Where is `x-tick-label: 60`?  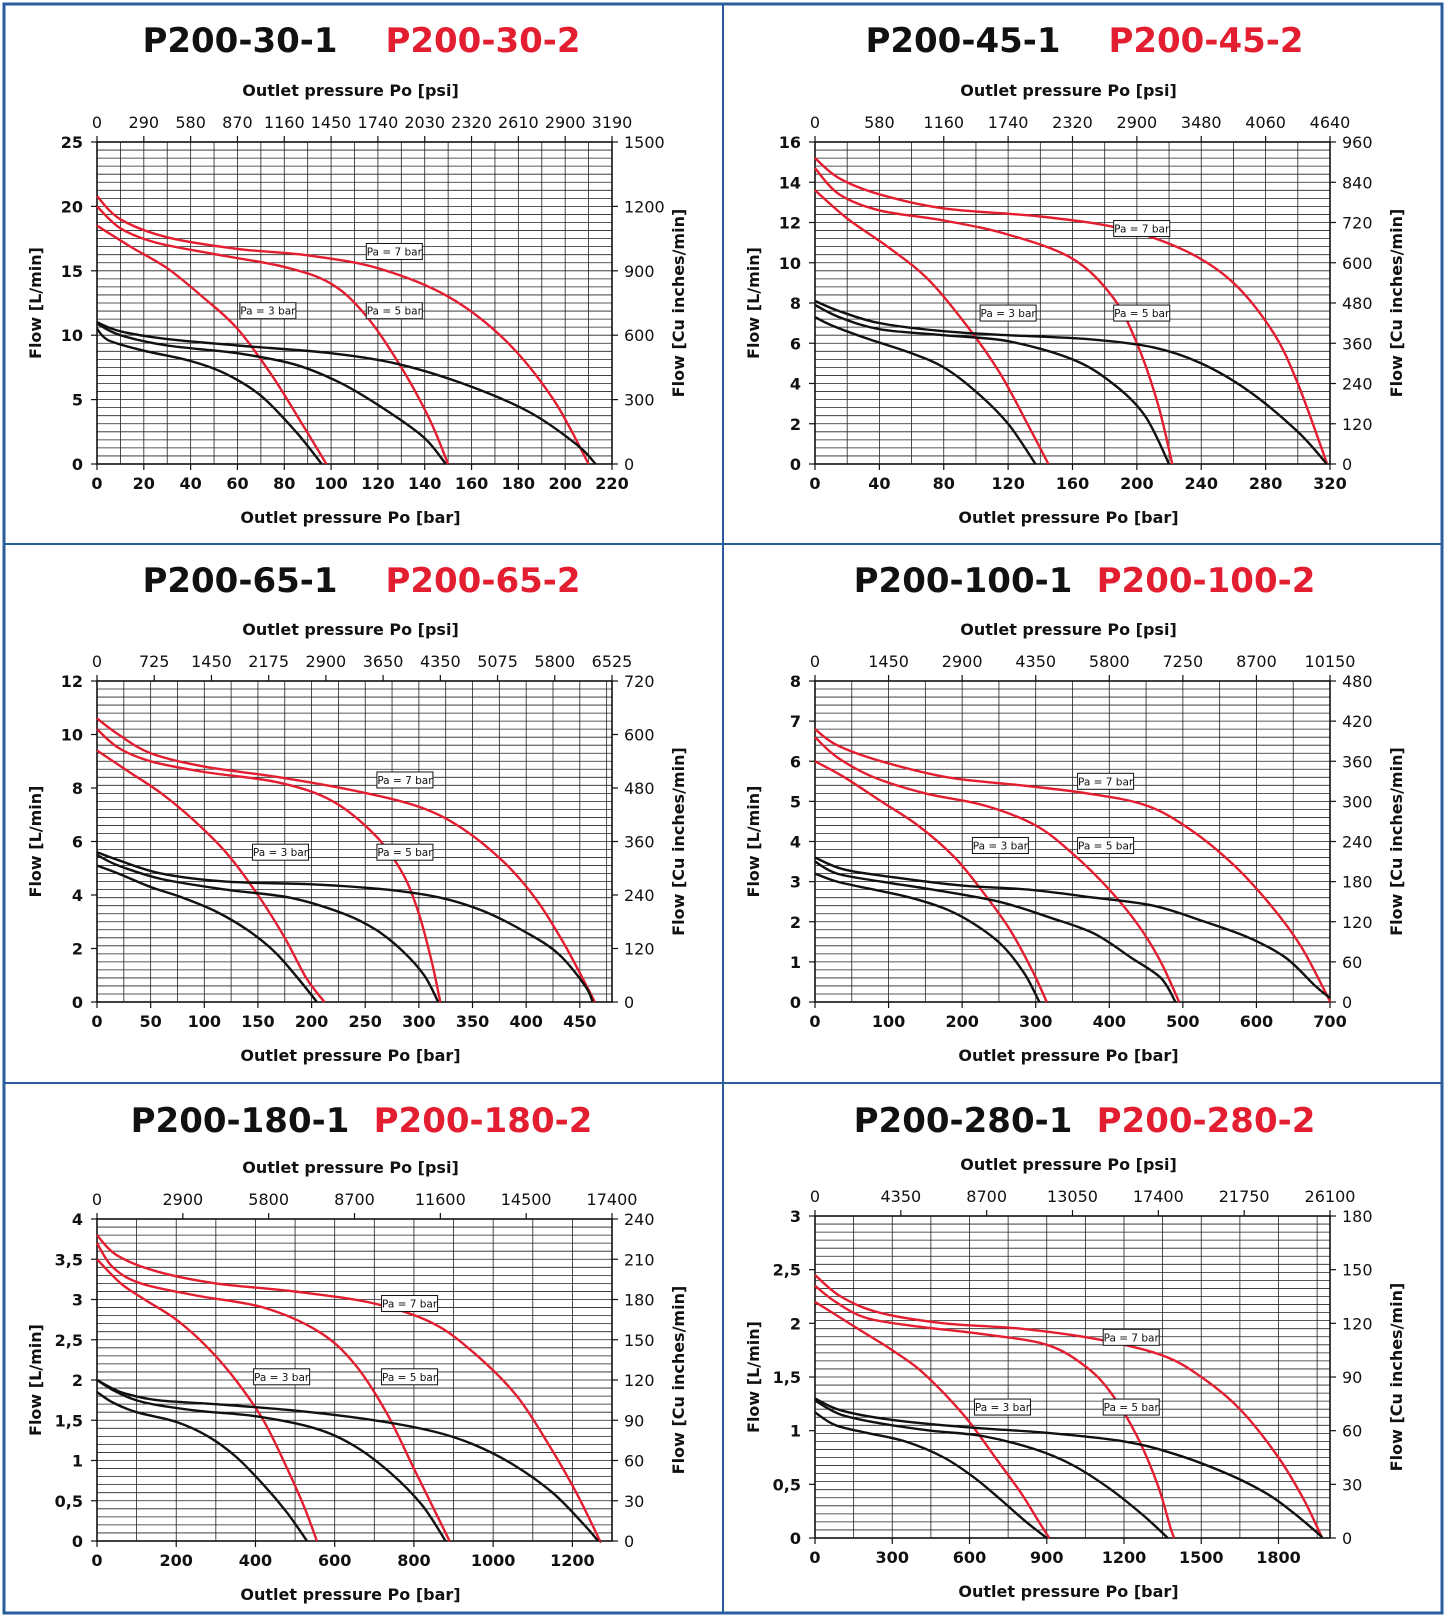
x-tick-label: 60 is located at coordinates (237, 483).